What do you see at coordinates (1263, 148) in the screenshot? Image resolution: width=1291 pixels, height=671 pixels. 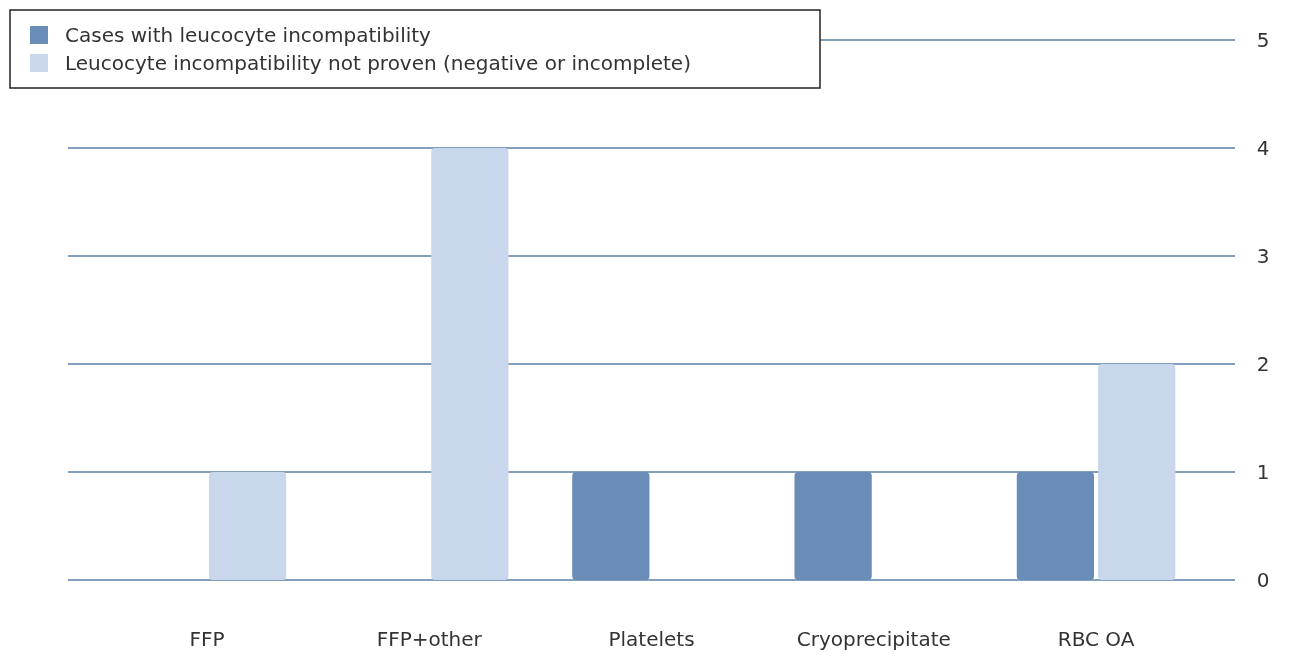 I see `y-tick-label: 4` at bounding box center [1263, 148].